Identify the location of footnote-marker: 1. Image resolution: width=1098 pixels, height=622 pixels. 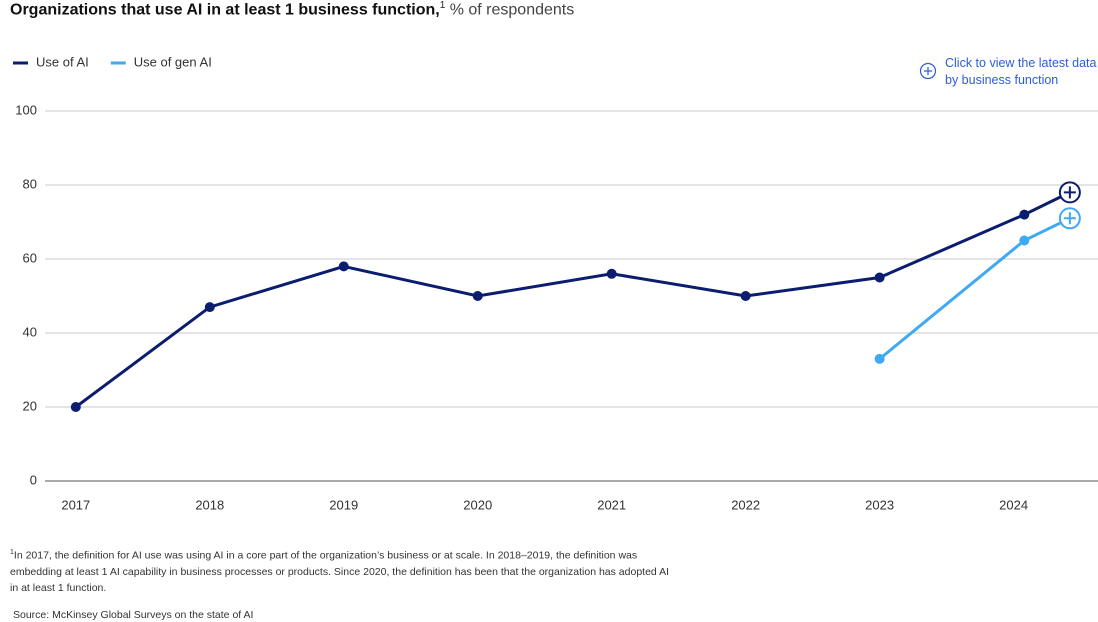
(12, 552).